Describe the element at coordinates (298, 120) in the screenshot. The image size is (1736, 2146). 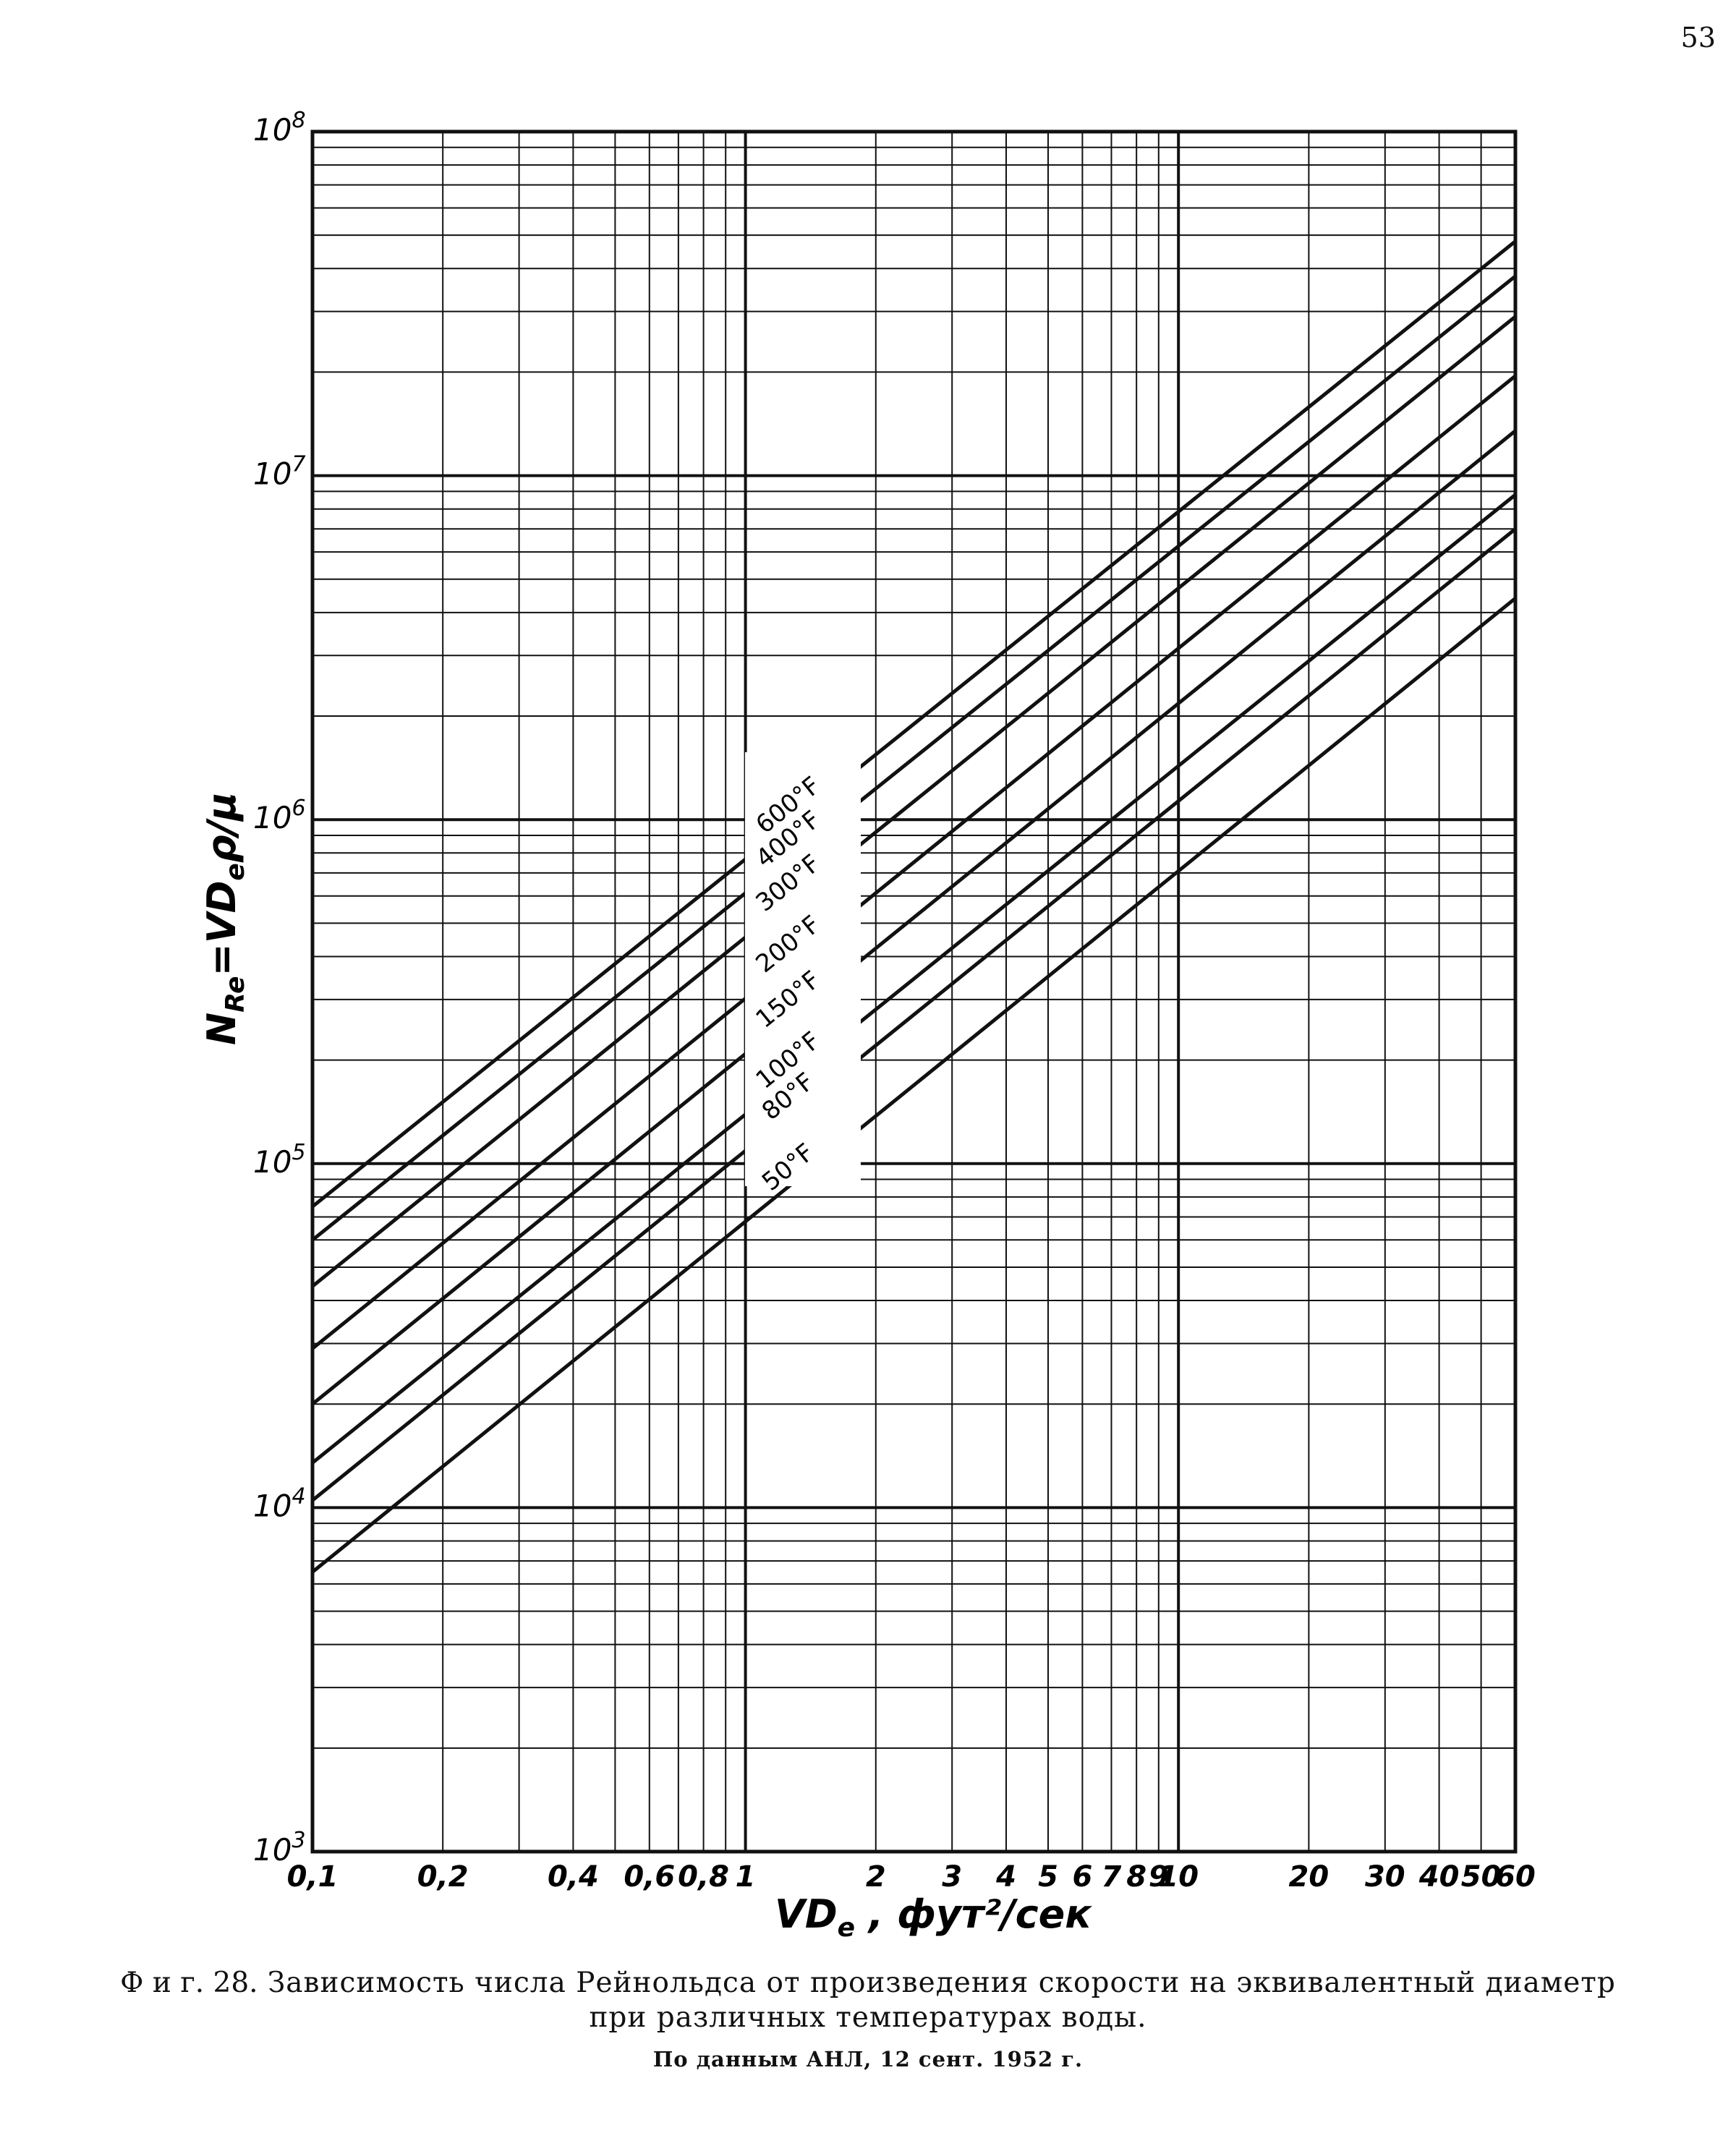
I see `y-tick-exponent: 8` at that location.